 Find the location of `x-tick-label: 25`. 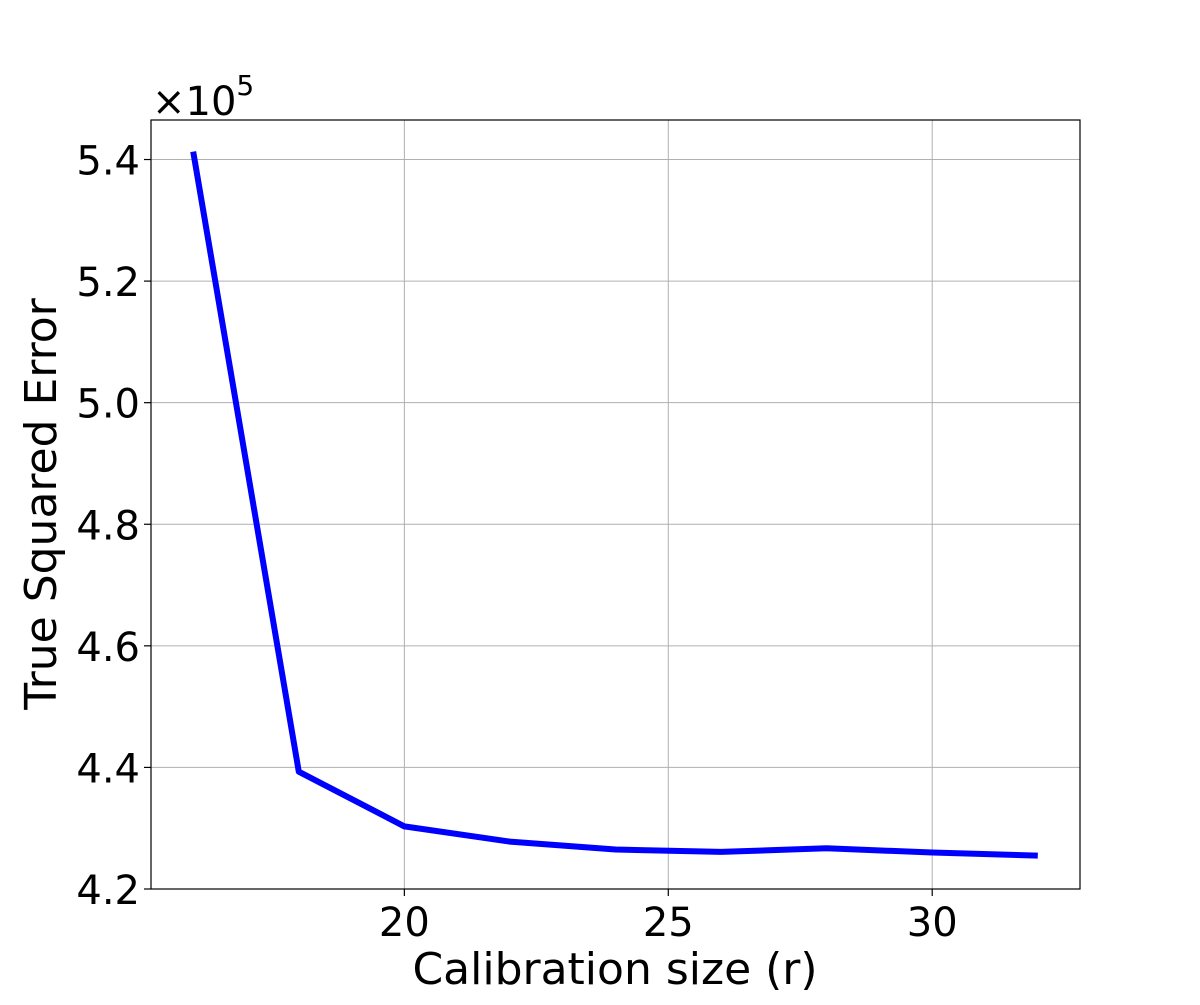

x-tick-label: 25 is located at coordinates (668, 923).